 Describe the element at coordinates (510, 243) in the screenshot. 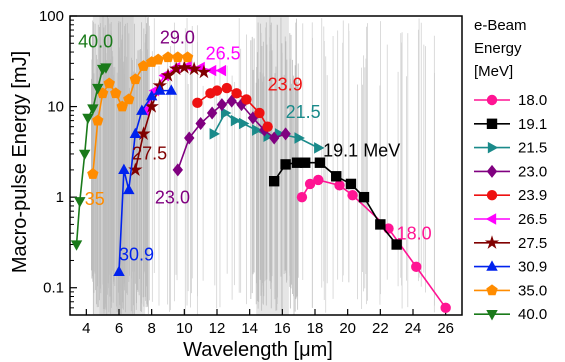

I see `legend-entry: 27.5` at that location.